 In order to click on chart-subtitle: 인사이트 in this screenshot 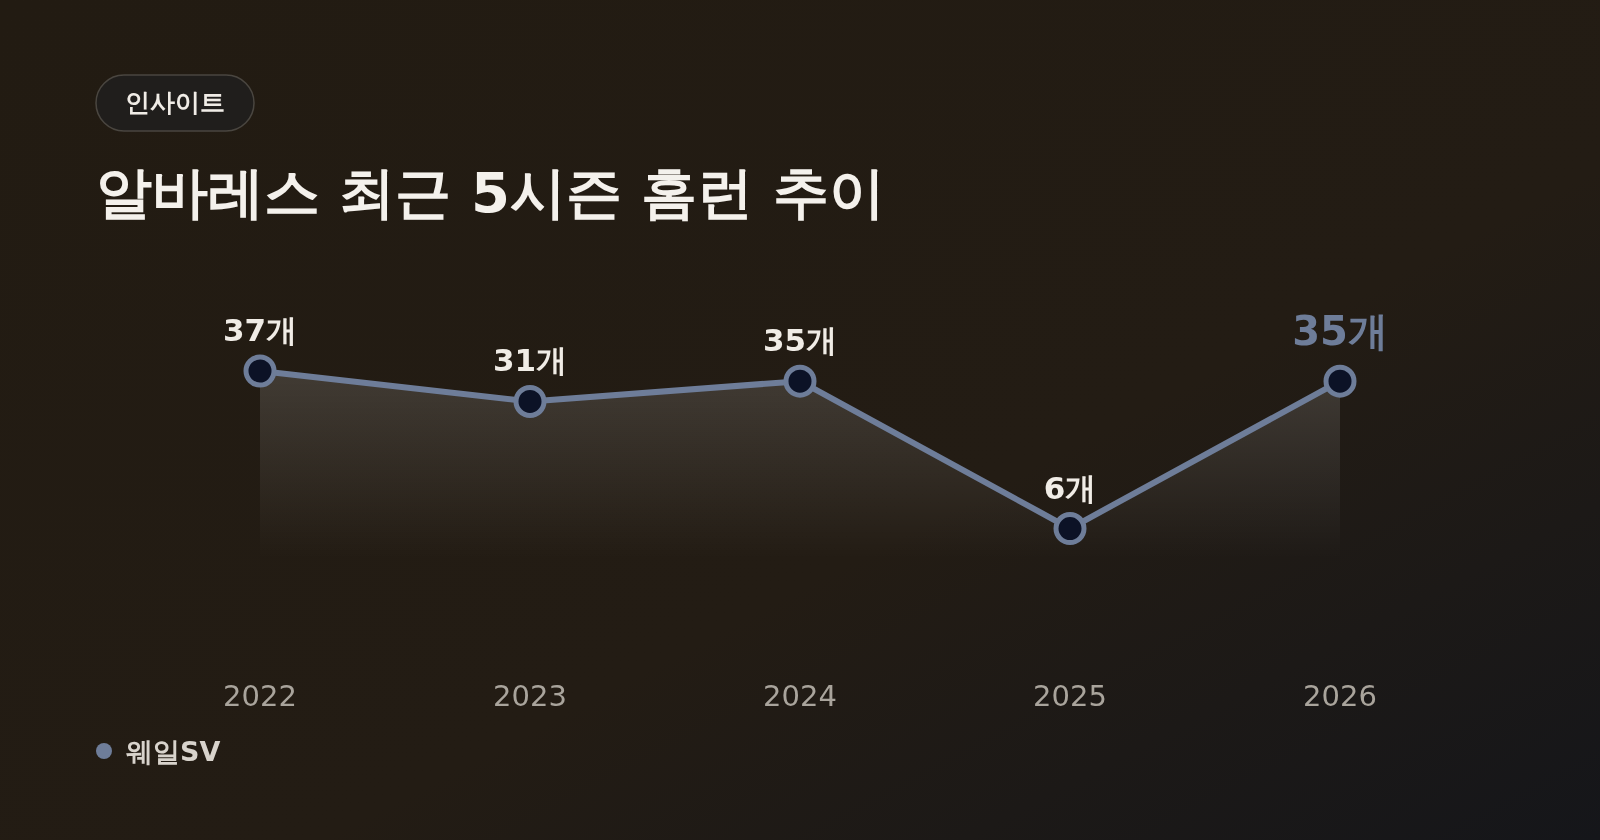, I will do `click(175, 102)`.